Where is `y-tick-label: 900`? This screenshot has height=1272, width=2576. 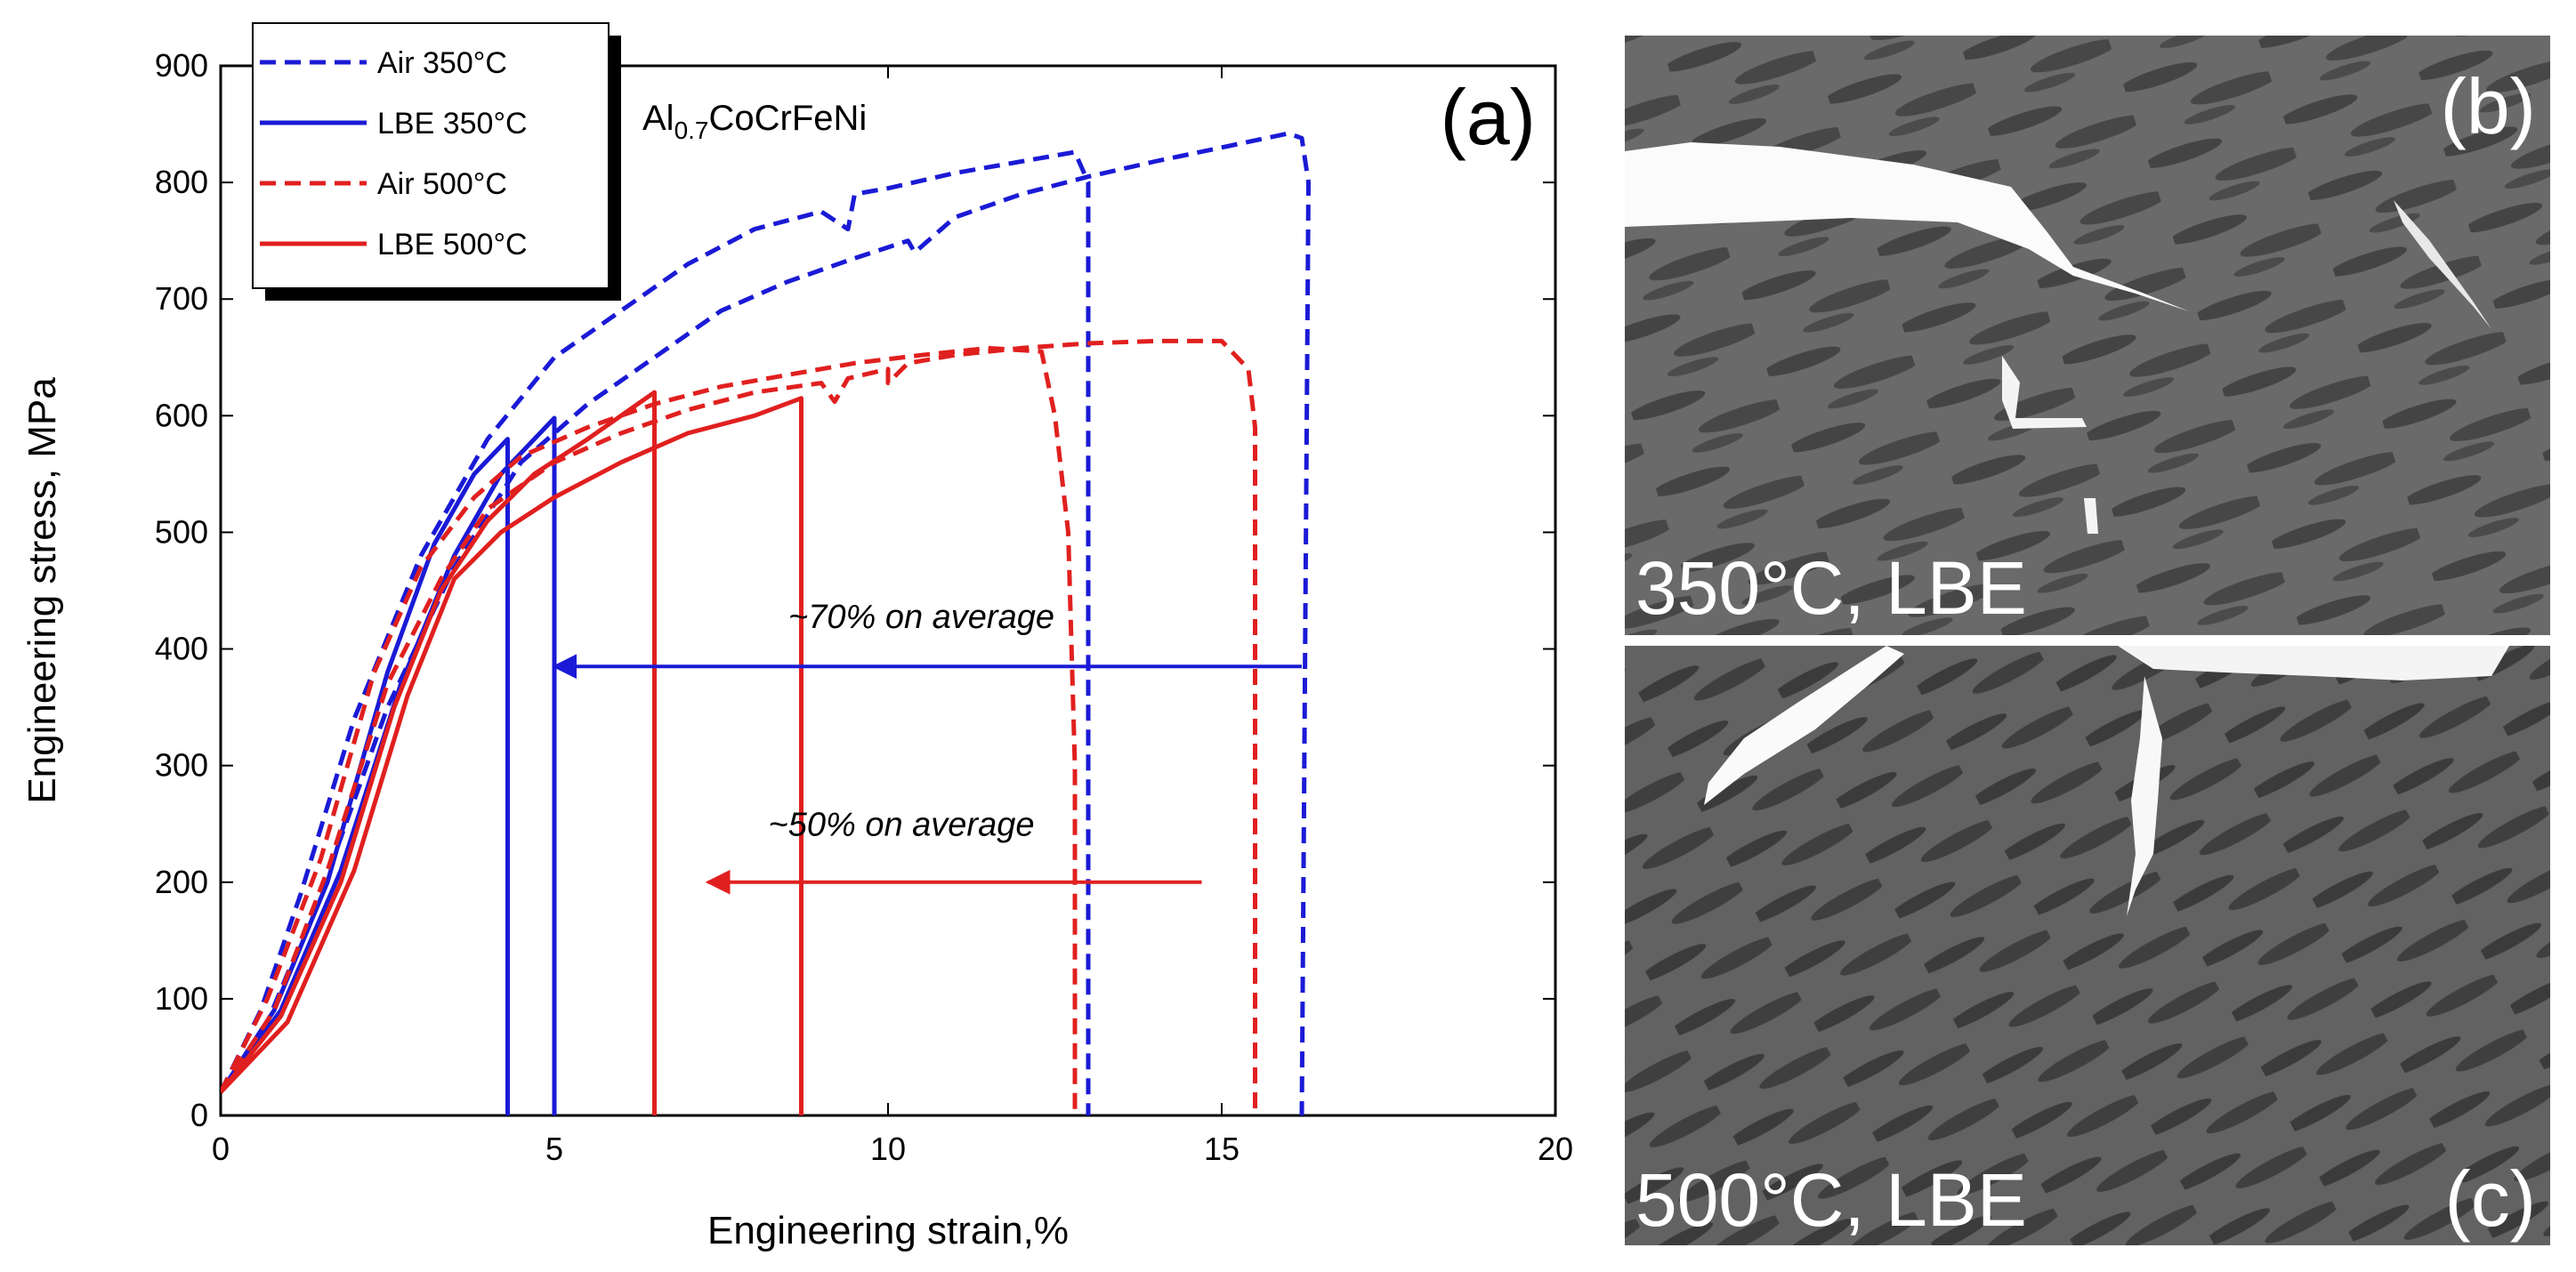 y-tick-label: 900 is located at coordinates (181, 65).